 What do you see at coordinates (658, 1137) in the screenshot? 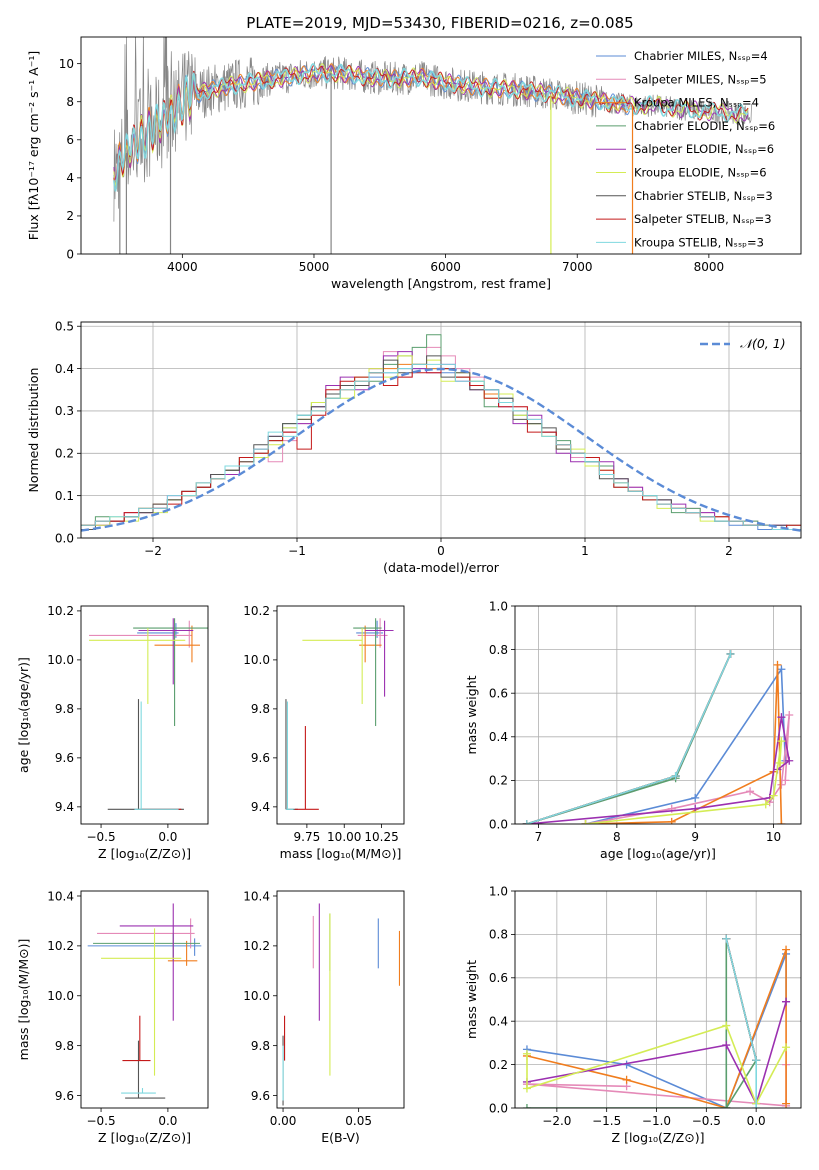
I see `mass_weight_vs_z-xlabel: Z [log₁₀(Z/Z⊙)]` at bounding box center [658, 1137].